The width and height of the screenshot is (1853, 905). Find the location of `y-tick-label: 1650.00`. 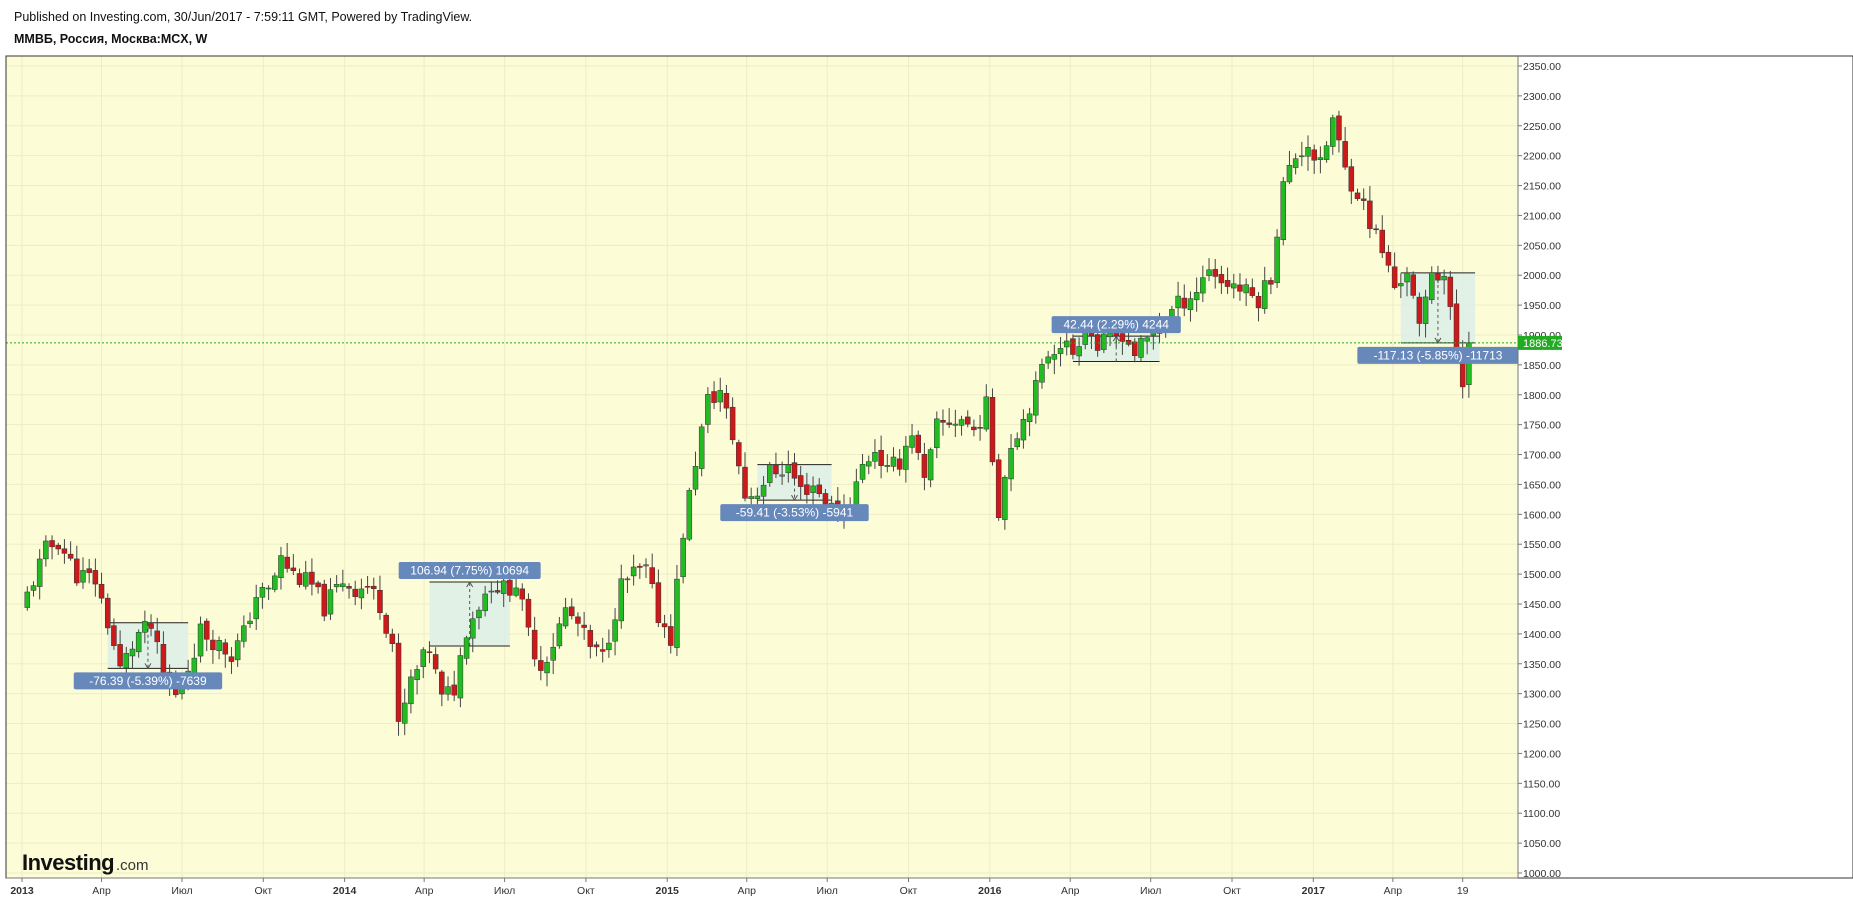

y-tick-label: 1650.00 is located at coordinates (1542, 485).